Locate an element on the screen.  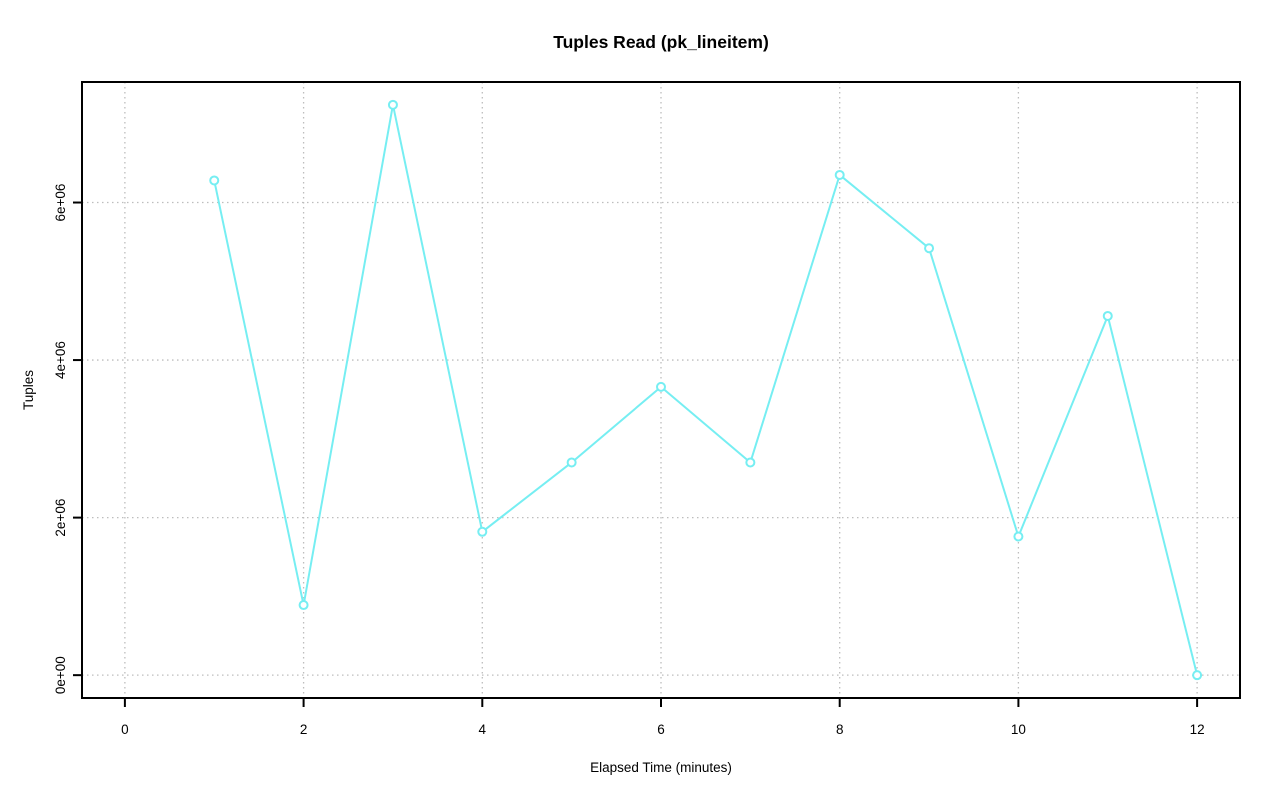
chart-title: Tuples Read (pk_lineitem) is located at coordinates (661, 42).